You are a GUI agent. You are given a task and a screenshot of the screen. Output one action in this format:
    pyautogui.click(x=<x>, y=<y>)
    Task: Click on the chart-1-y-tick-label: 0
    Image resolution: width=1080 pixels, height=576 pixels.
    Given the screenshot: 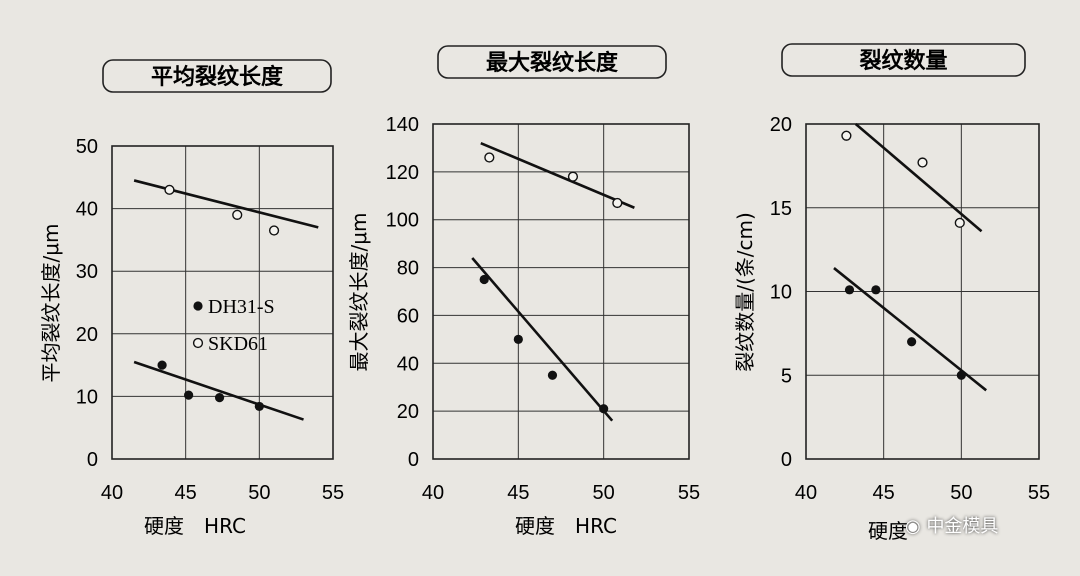 What is the action you would take?
    pyautogui.click(x=92, y=460)
    